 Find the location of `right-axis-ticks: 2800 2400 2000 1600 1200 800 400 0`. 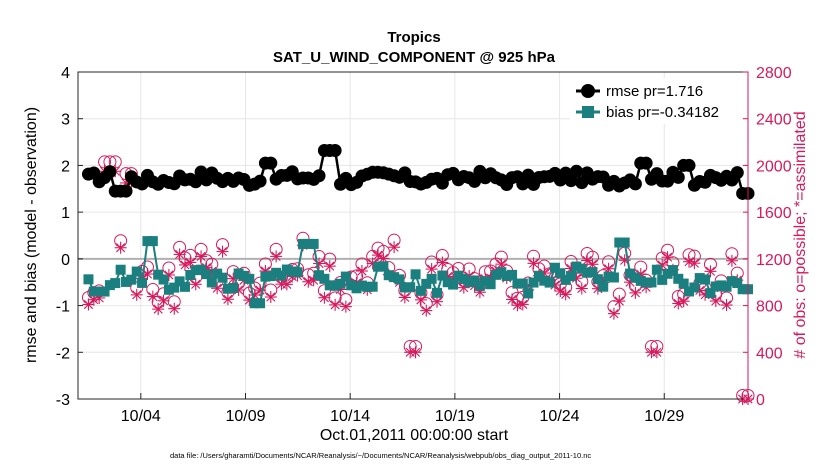

right-axis-ticks: 2800 2400 2000 1600 1200 800 400 0 is located at coordinates (767, 237).